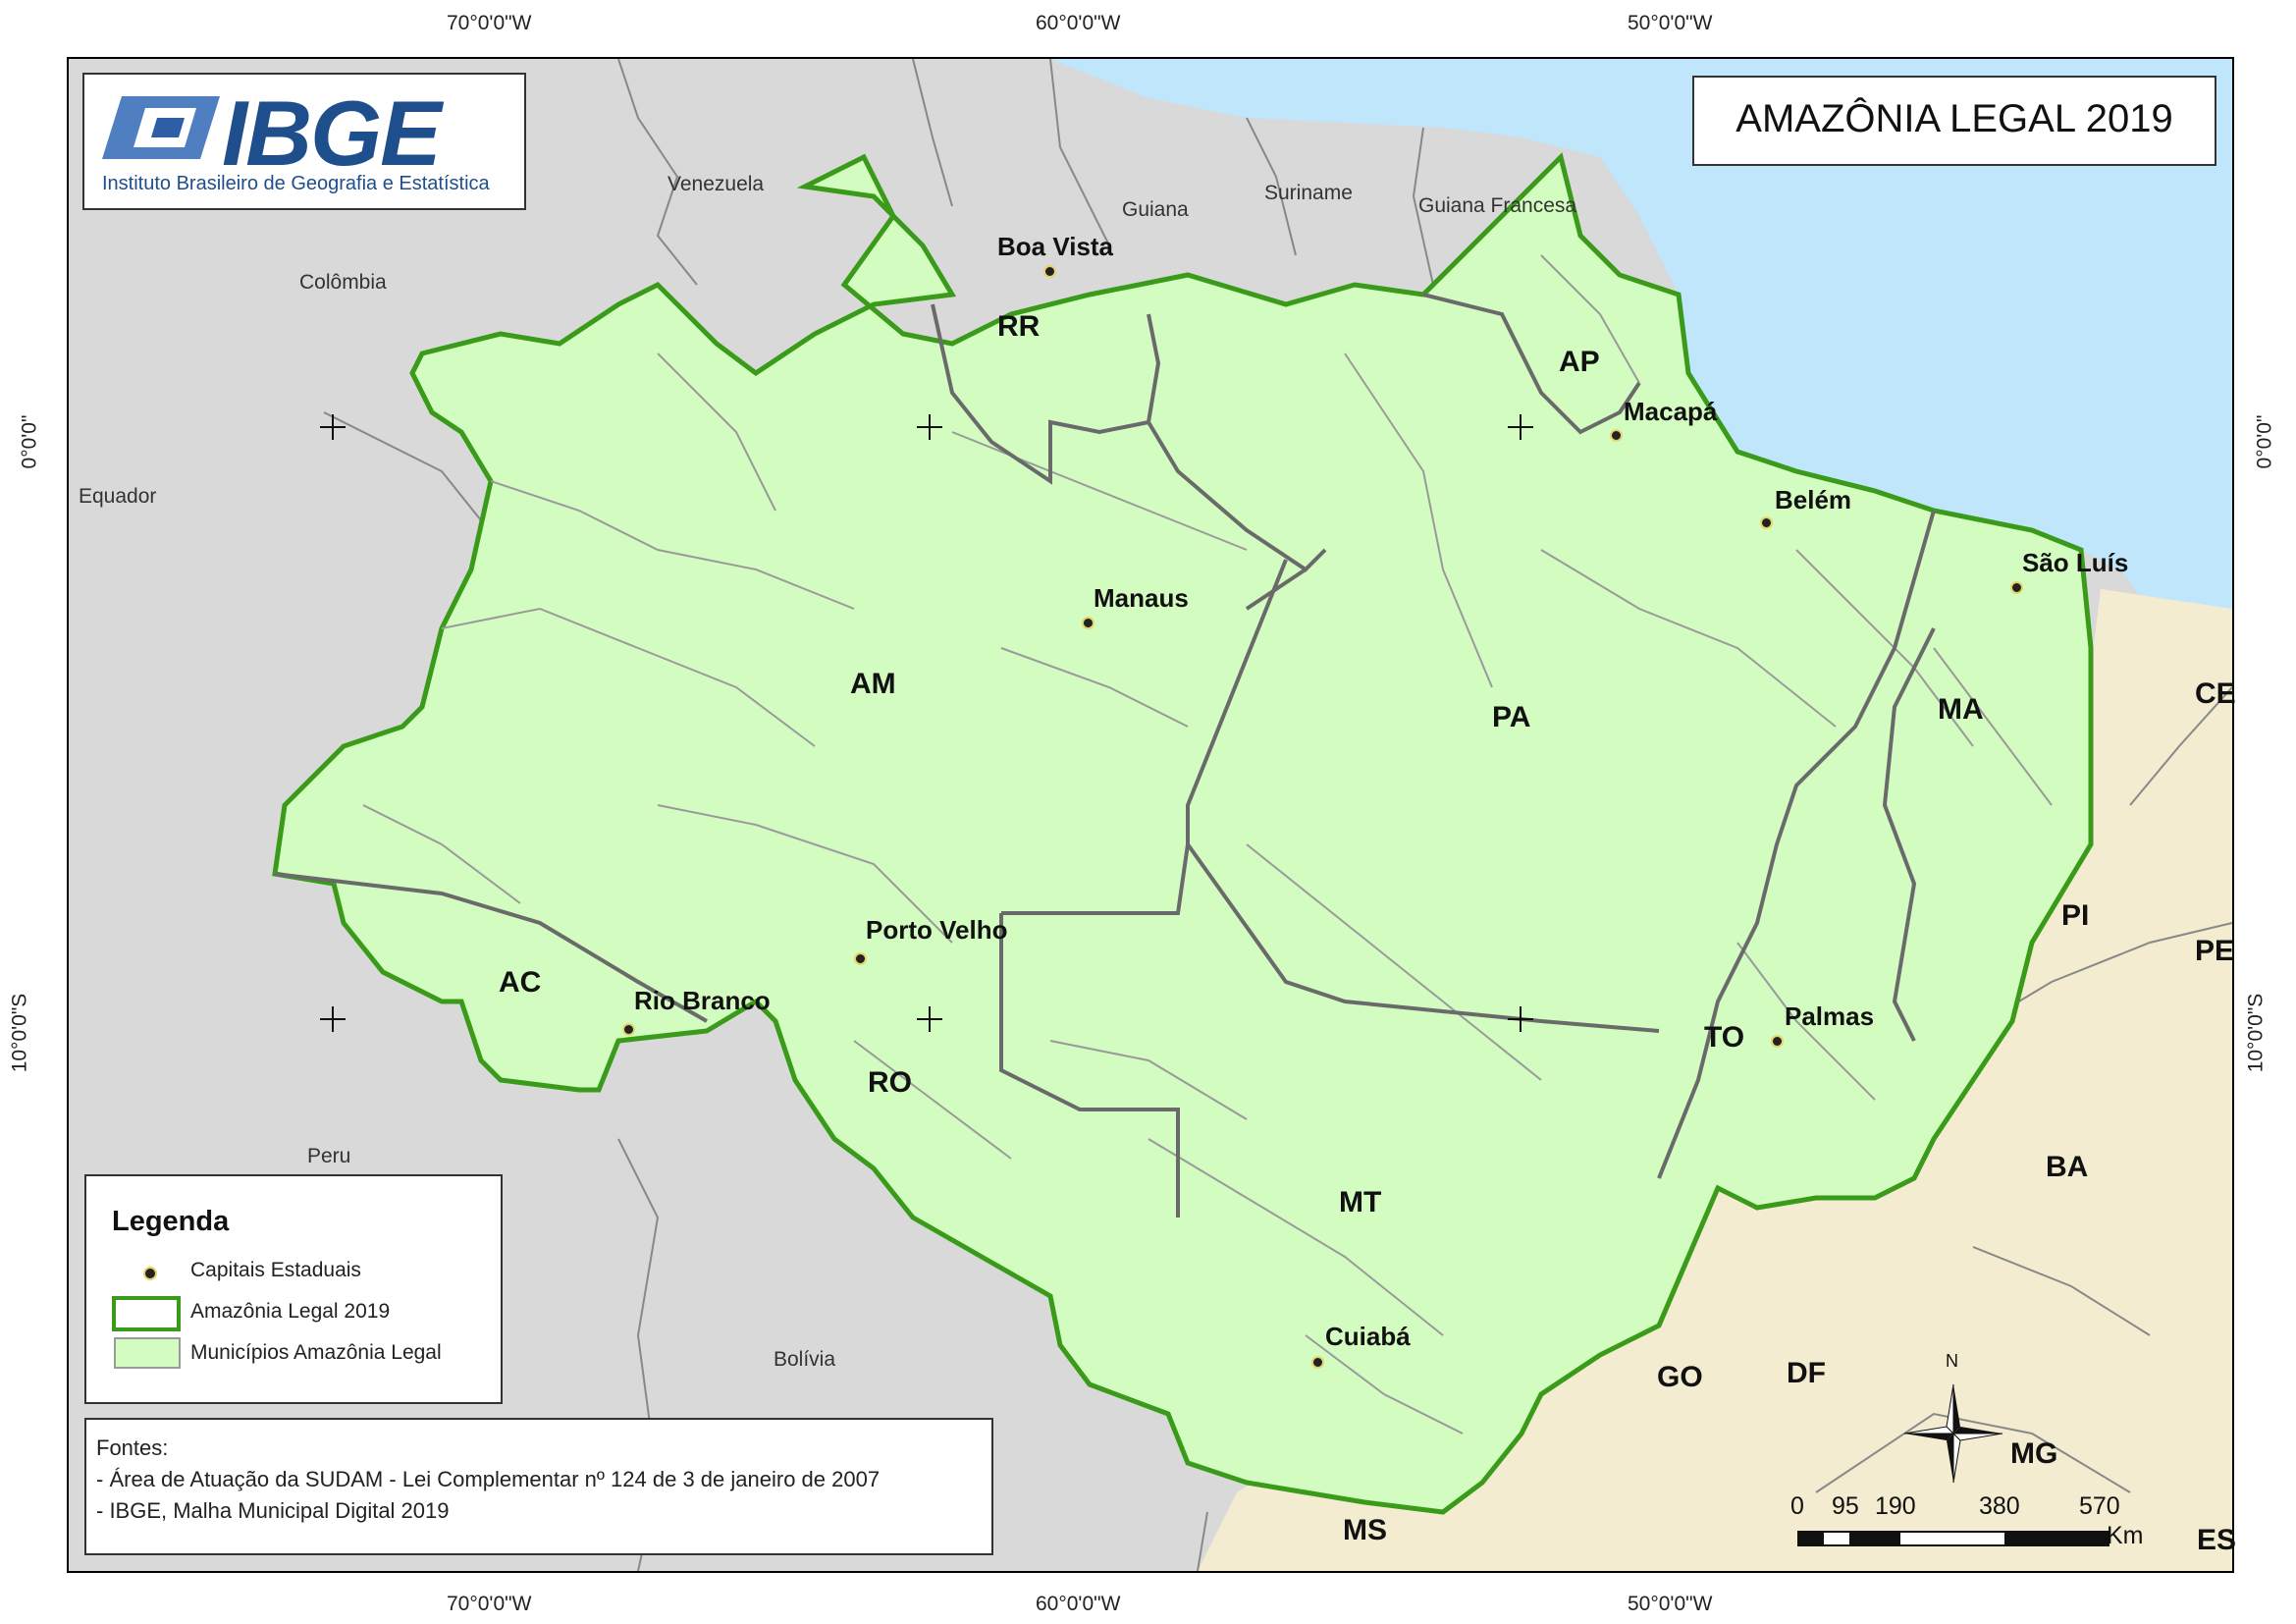 The height and width of the screenshot is (1624, 2296). I want to click on capital-label-palmas: Palmas, so click(1830, 1016).